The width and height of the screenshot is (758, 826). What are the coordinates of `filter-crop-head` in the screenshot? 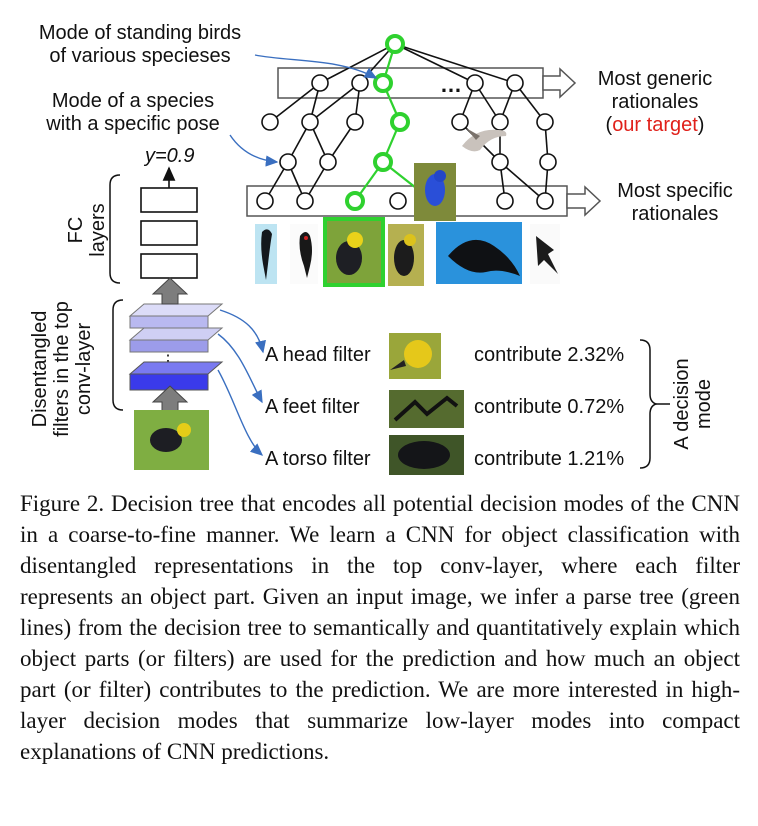 It's located at (415, 356).